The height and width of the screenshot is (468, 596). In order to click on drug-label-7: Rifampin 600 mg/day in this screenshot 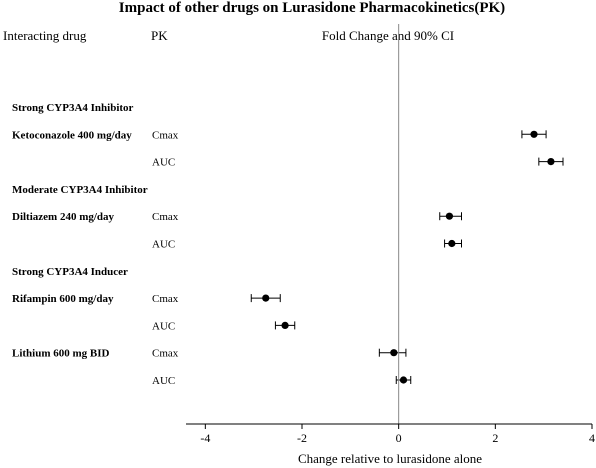, I will do `click(63, 299)`.